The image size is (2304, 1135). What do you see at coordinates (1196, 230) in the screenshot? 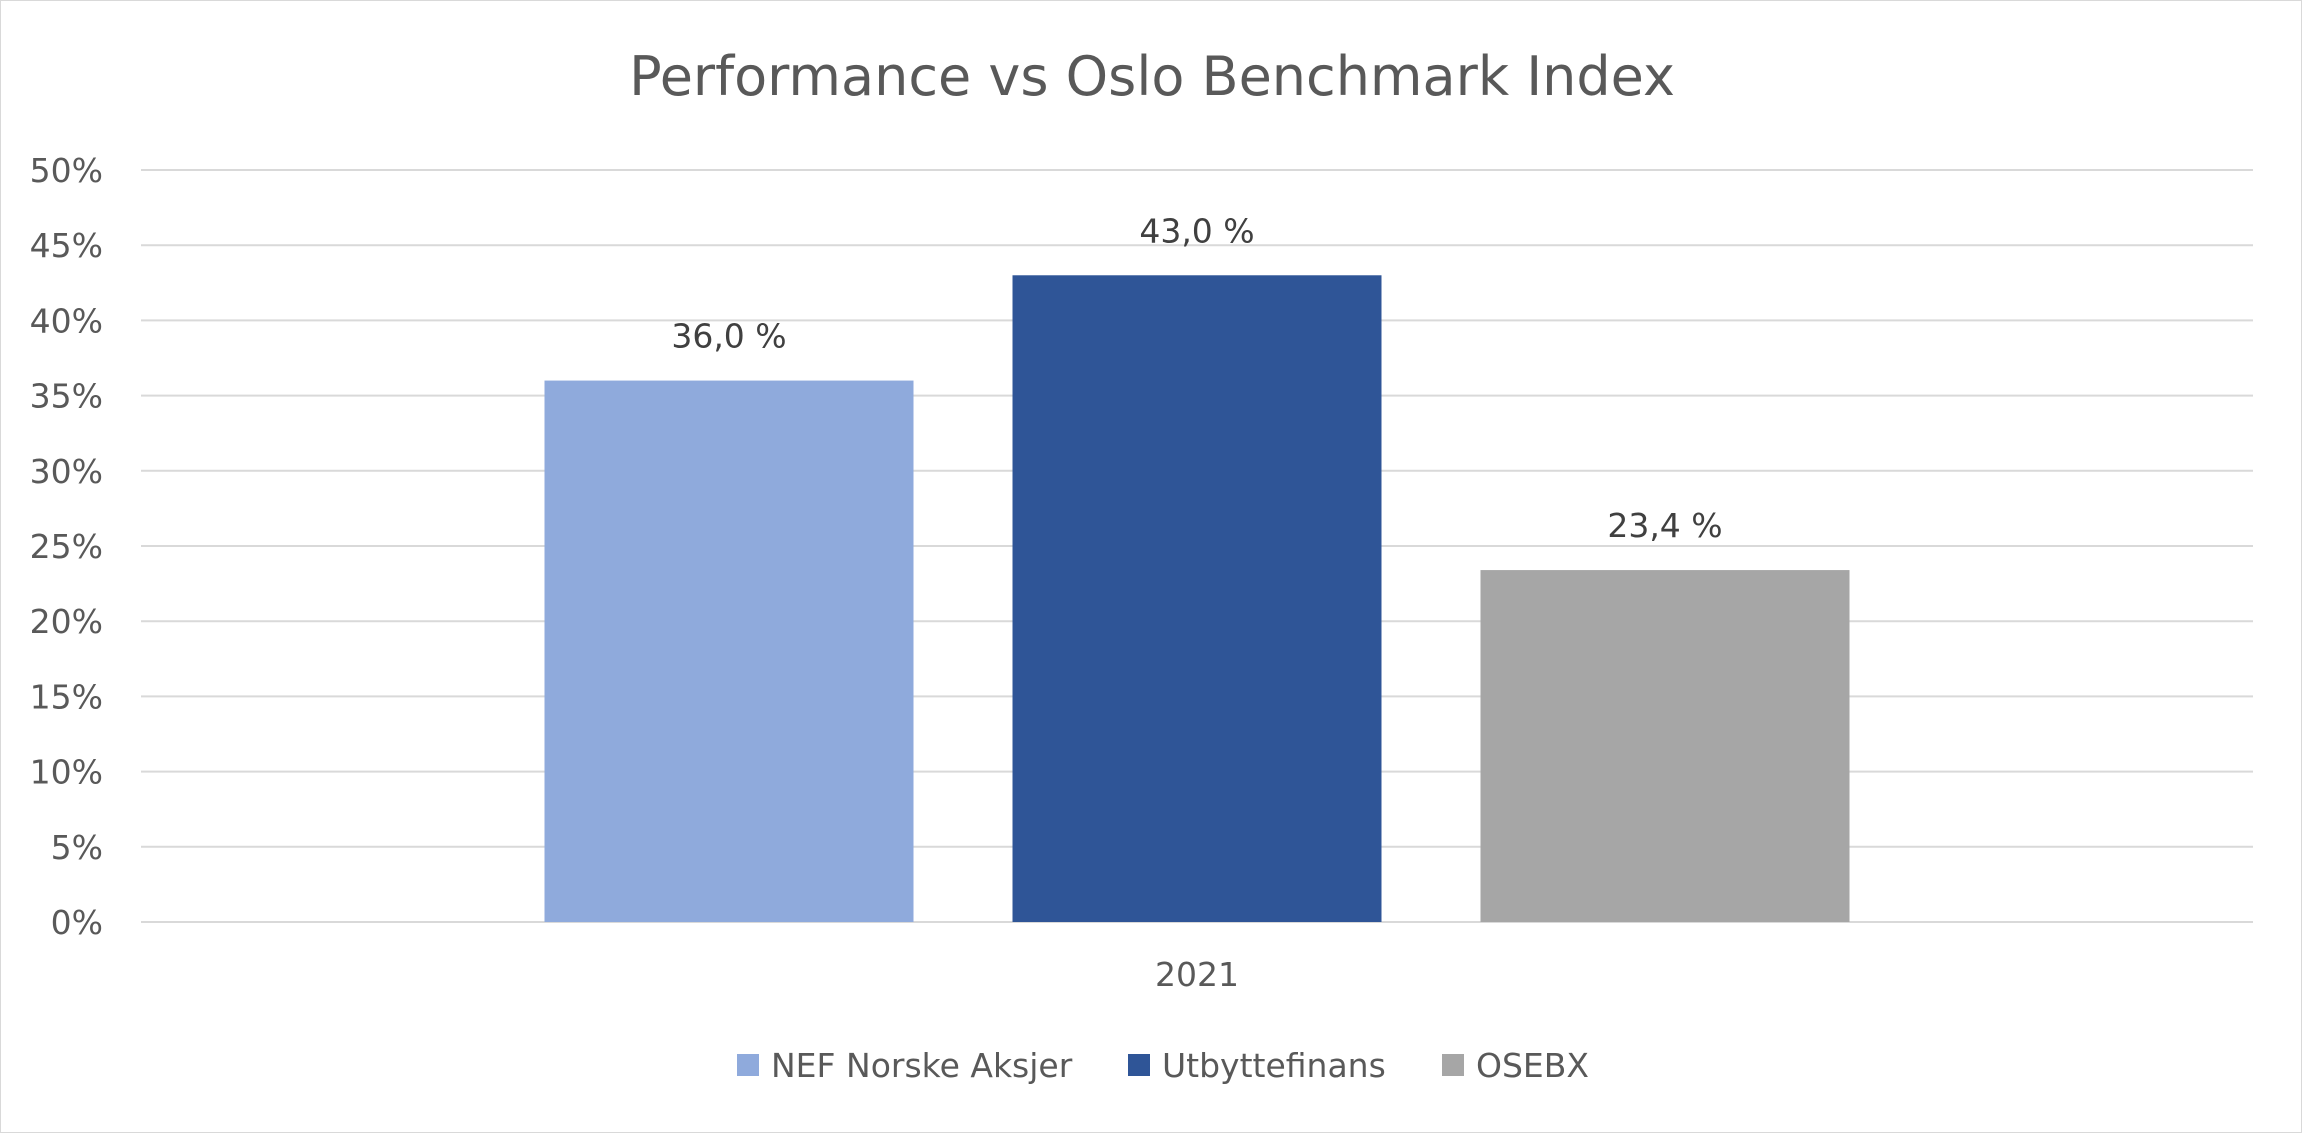
I see `data-label: 43,0 %` at bounding box center [1196, 230].